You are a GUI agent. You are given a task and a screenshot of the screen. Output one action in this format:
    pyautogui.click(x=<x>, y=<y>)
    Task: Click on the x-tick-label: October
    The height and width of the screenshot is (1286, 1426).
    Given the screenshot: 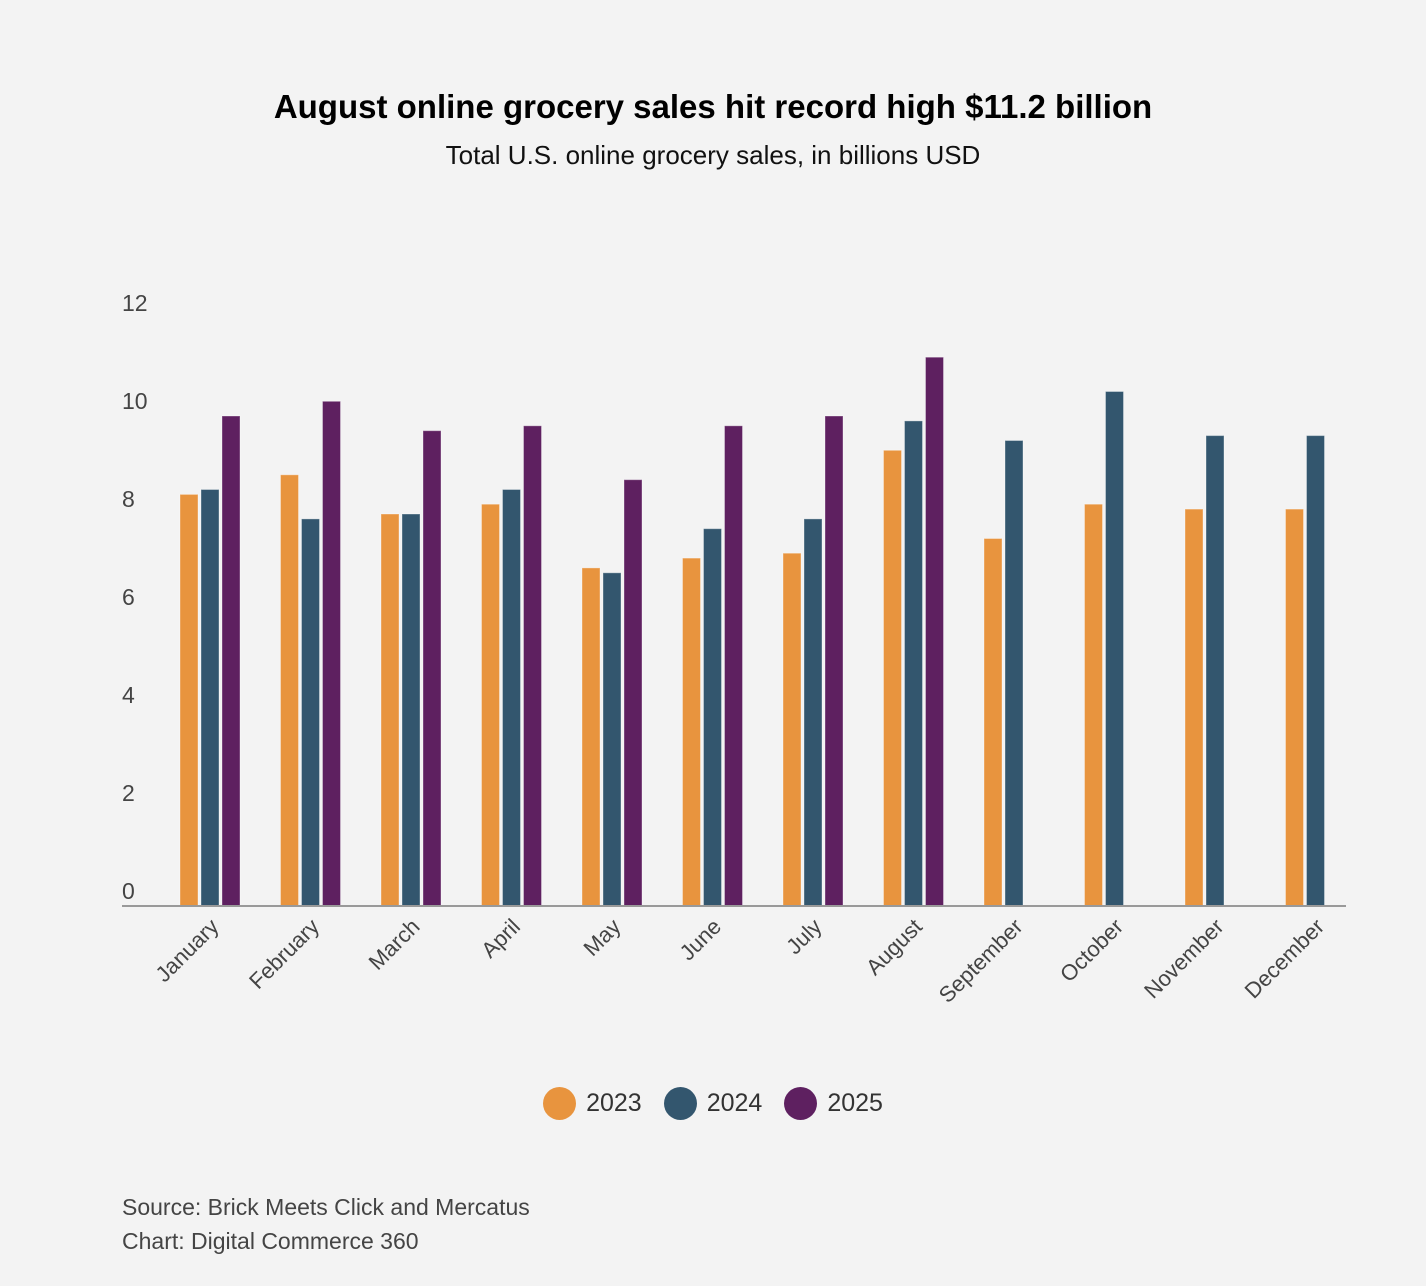 What is the action you would take?
    pyautogui.click(x=1091, y=950)
    